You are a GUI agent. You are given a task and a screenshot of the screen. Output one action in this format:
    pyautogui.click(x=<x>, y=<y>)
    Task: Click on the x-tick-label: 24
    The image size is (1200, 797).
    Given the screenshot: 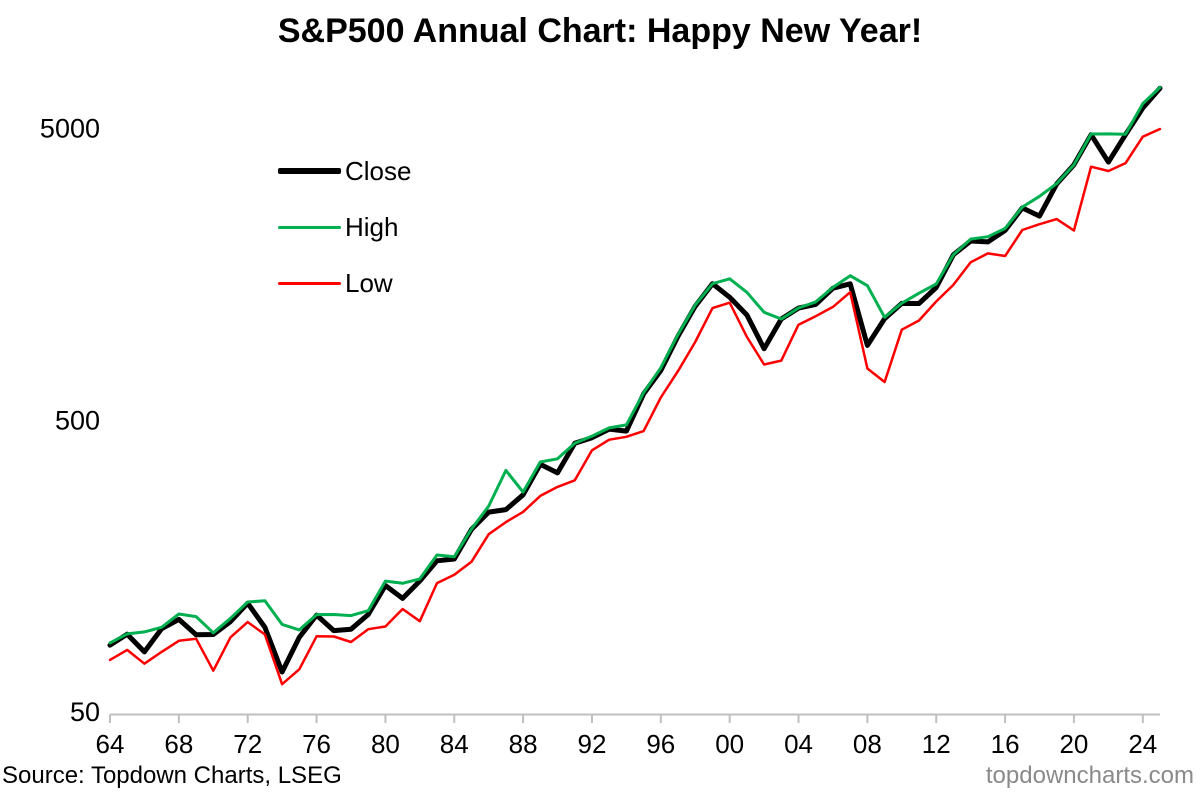 What is the action you would take?
    pyautogui.click(x=1142, y=744)
    